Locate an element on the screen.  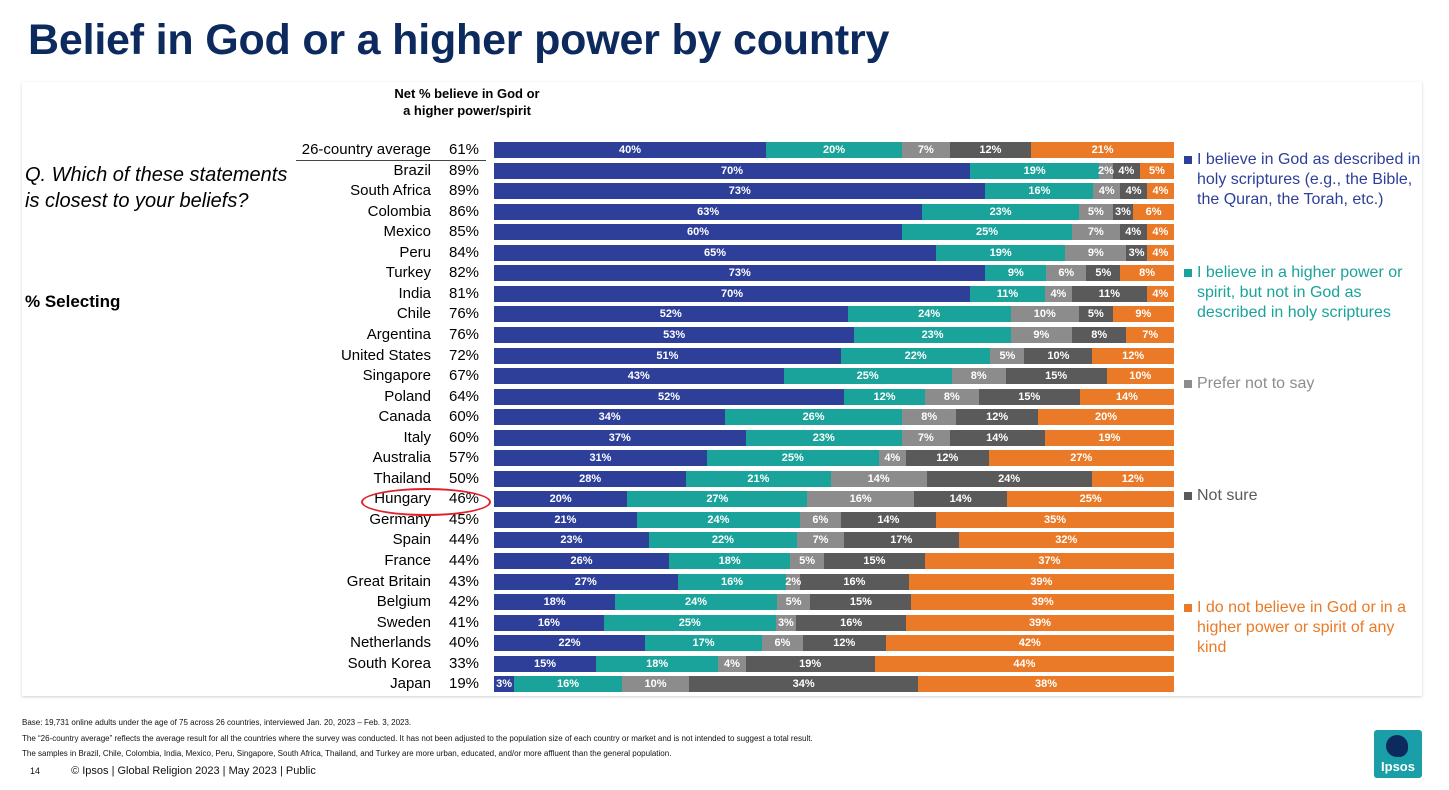
bar-row: 31% 25% 4% 12% 27% is located at coordinates (834, 458).